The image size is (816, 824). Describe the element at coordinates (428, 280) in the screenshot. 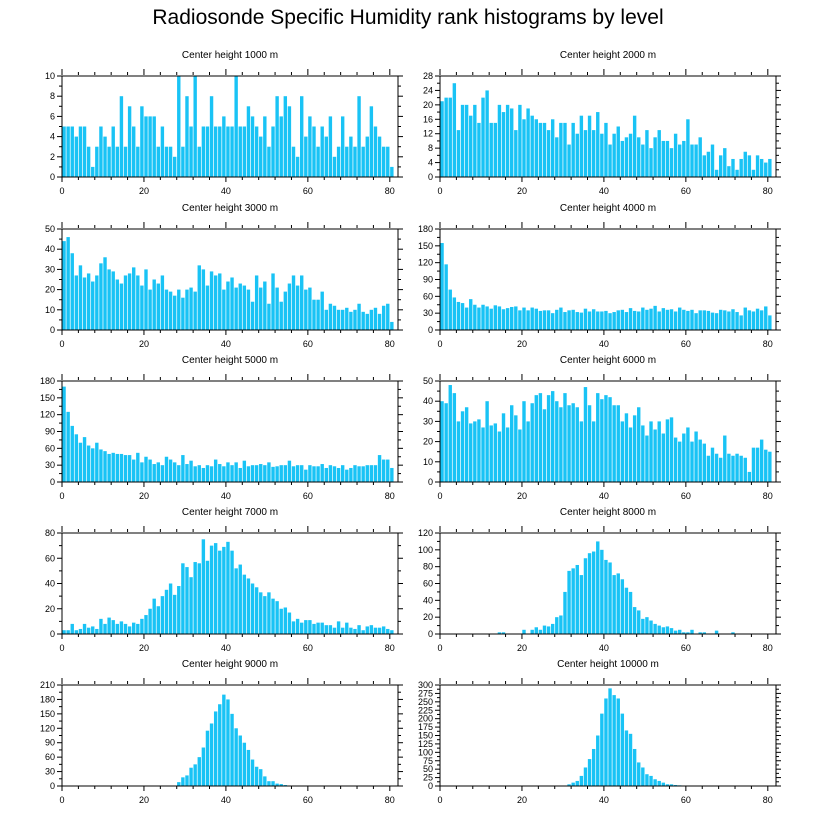

I see `y-tick-label: 90` at that location.